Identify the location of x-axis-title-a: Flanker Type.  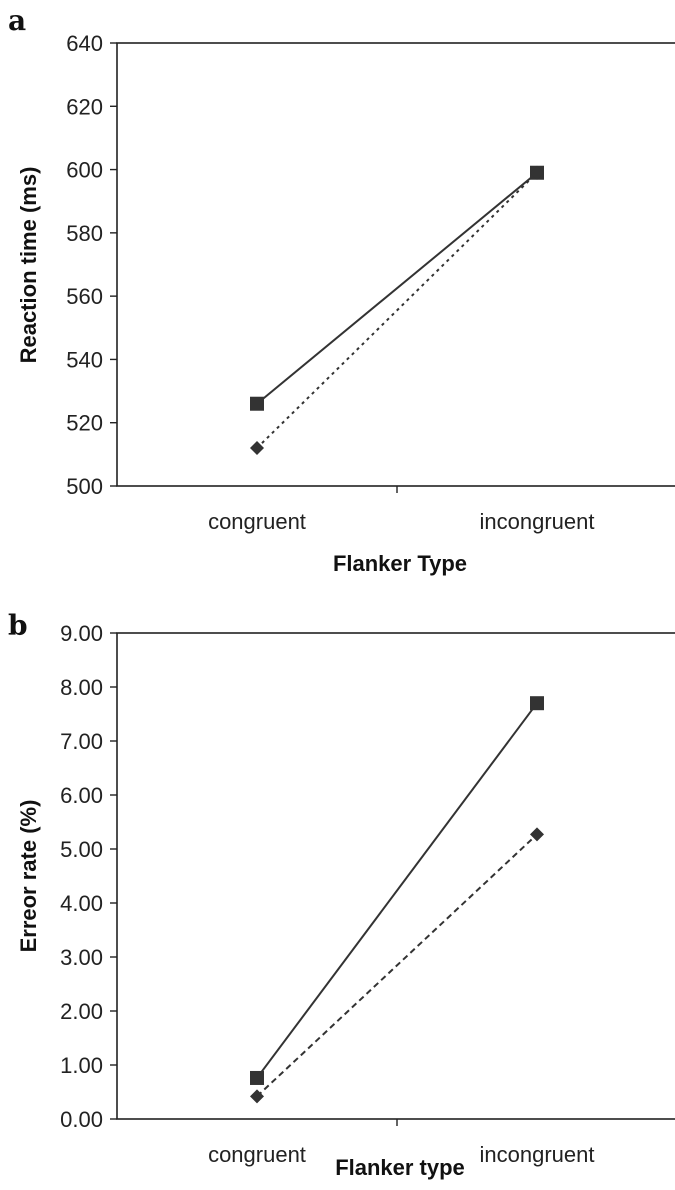
(400, 563).